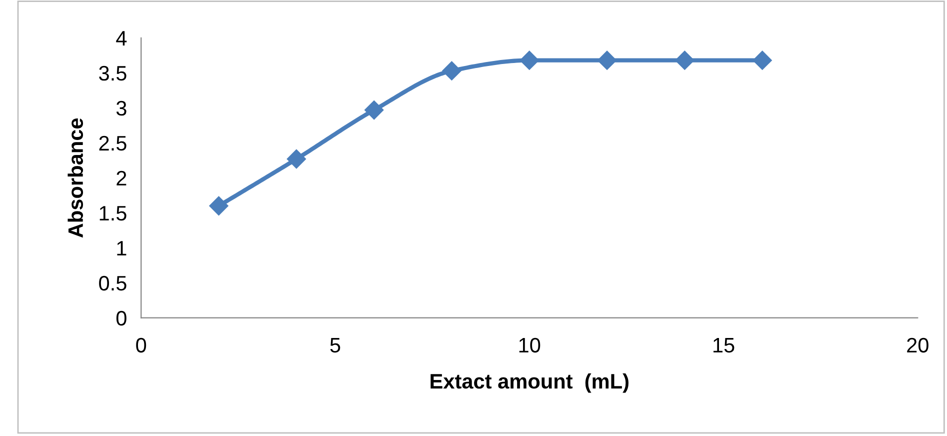  Describe the element at coordinates (335, 345) in the screenshot. I see `x-tick-label: 5` at that location.